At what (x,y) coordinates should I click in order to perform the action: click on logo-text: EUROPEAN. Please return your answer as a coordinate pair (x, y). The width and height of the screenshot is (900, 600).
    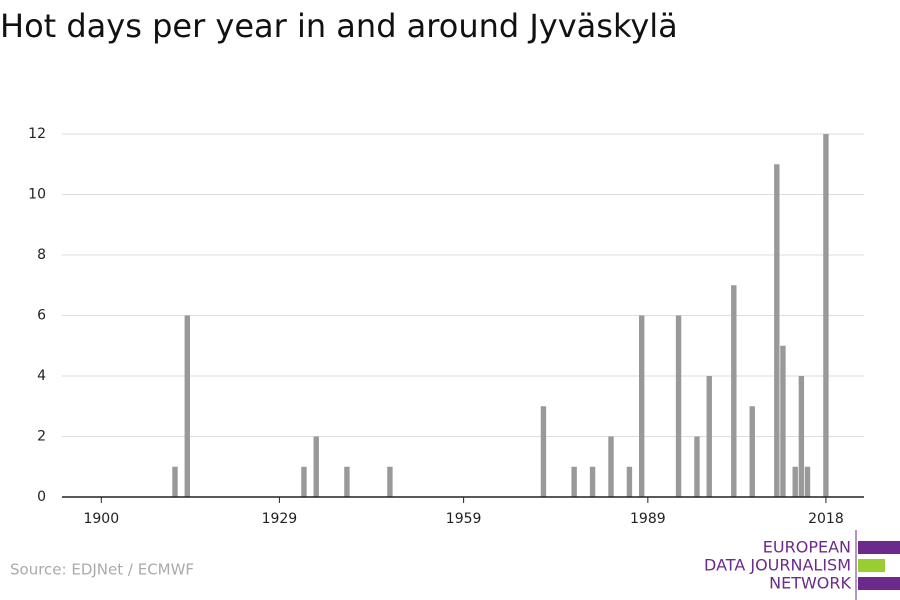
    Looking at the image, I should click on (807, 547).